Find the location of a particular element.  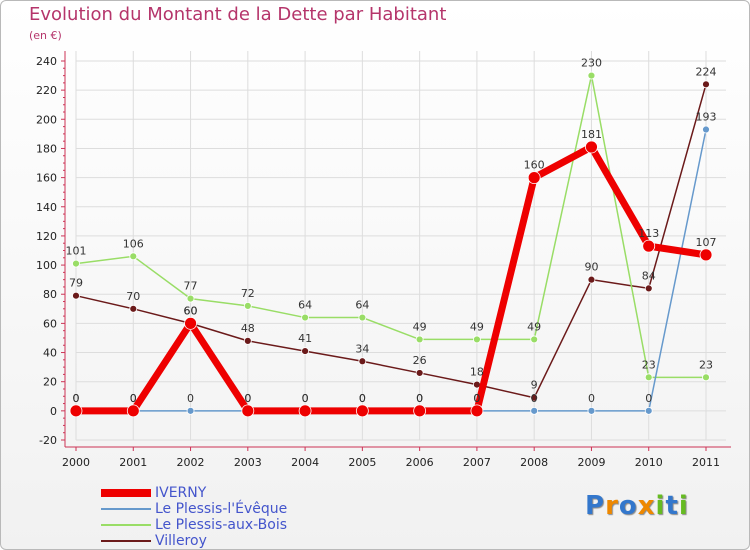

data-label-le-plessis-aux-bois: 77 is located at coordinates (191, 286).